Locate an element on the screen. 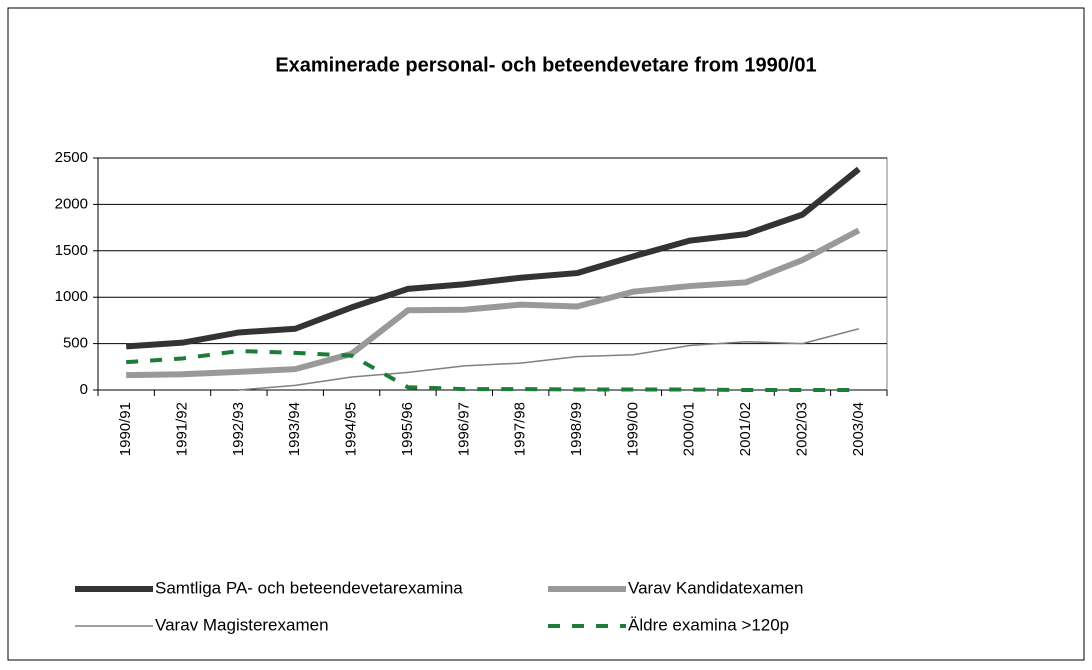  y-tick-label: 2000 is located at coordinates (71, 203).